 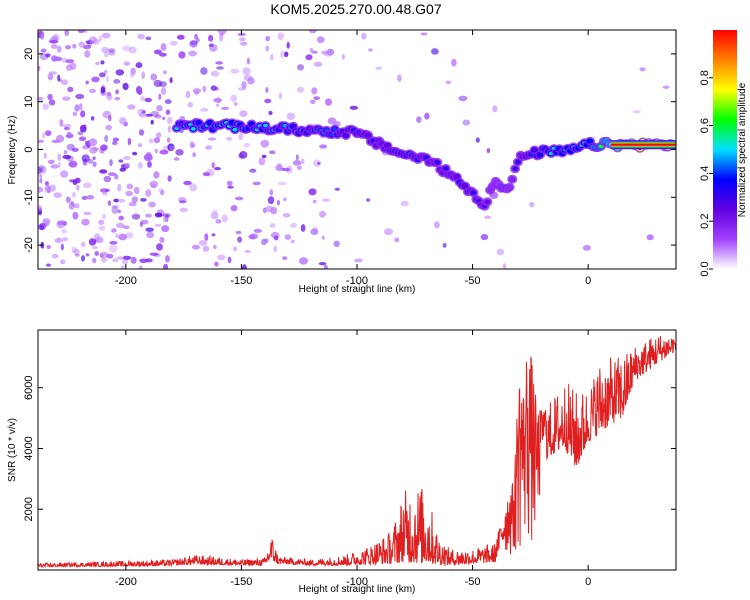 What do you see at coordinates (643, 144) in the screenshot?
I see `ridge-saturated-band` at bounding box center [643, 144].